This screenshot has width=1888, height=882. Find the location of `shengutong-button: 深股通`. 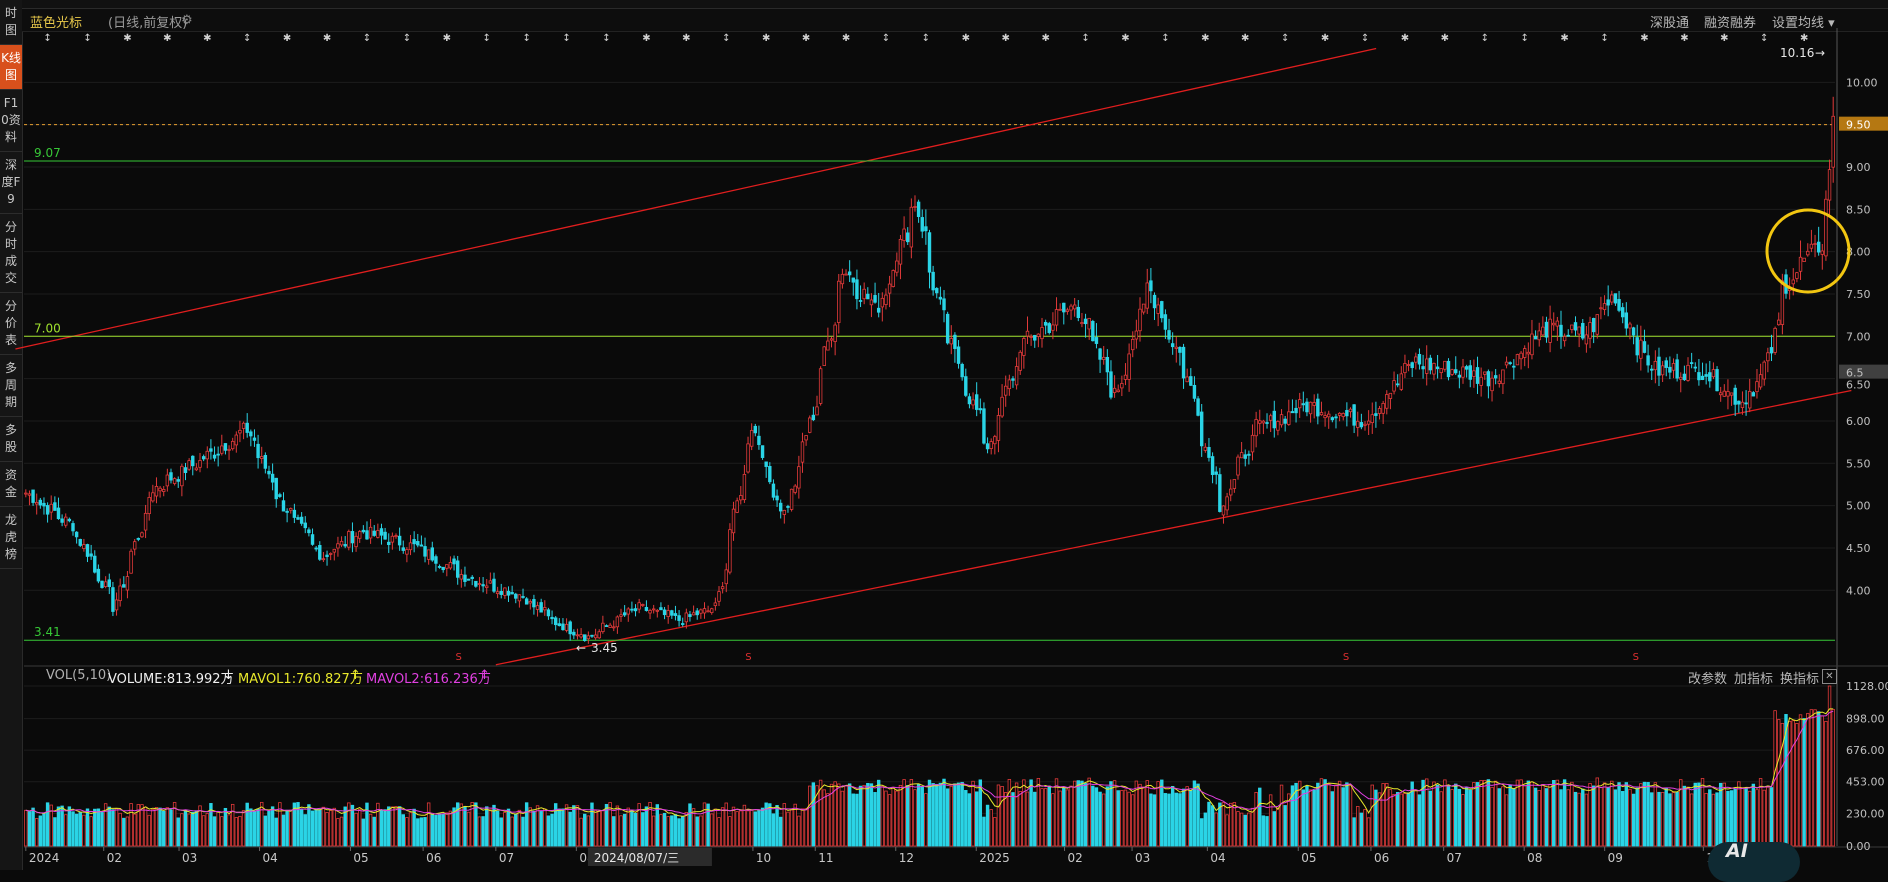

shengutong-button: 深股通 is located at coordinates (1670, 23).